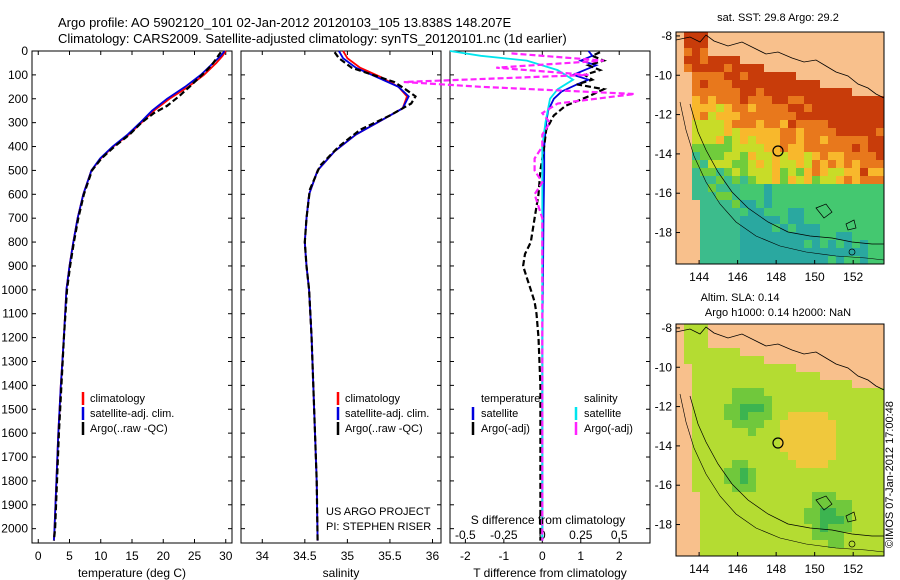 The height and width of the screenshot is (580, 900). What do you see at coordinates (504, 535) in the screenshot?
I see `s-difference-tick-label: -0.25` at bounding box center [504, 535].